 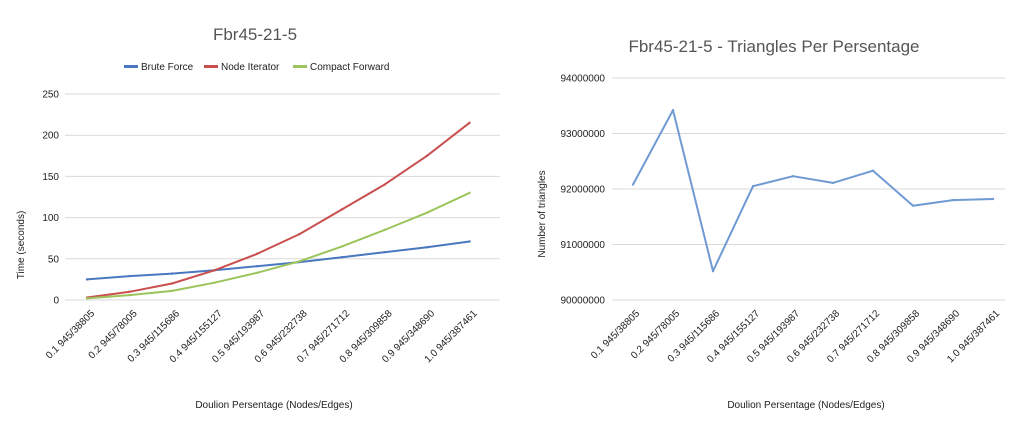 What do you see at coordinates (300, 66) in the screenshot?
I see `legend-swatch-compact-forward` at bounding box center [300, 66].